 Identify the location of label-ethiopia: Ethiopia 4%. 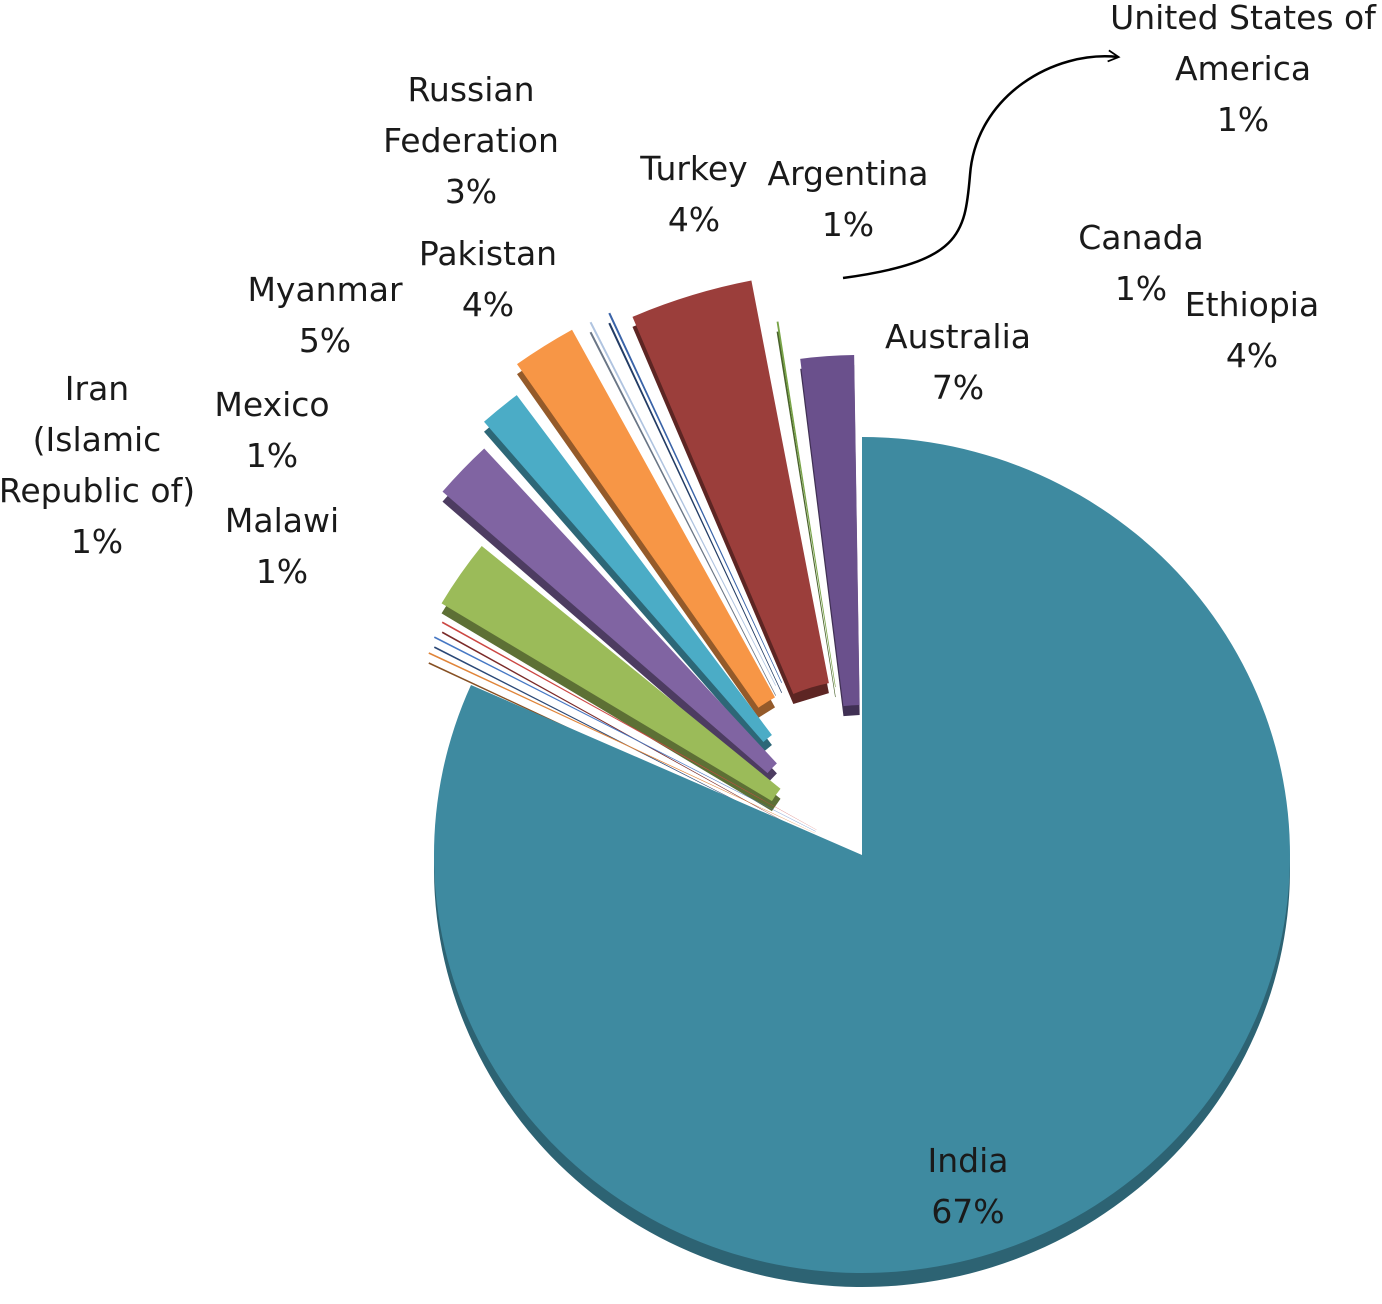
(1252, 330).